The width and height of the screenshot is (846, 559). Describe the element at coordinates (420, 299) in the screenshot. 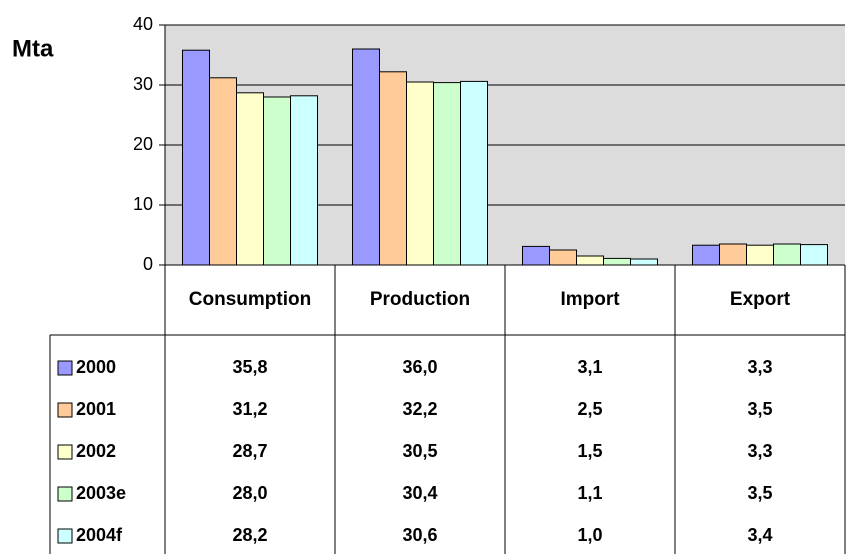

I see `x-tick-label: Production` at that location.